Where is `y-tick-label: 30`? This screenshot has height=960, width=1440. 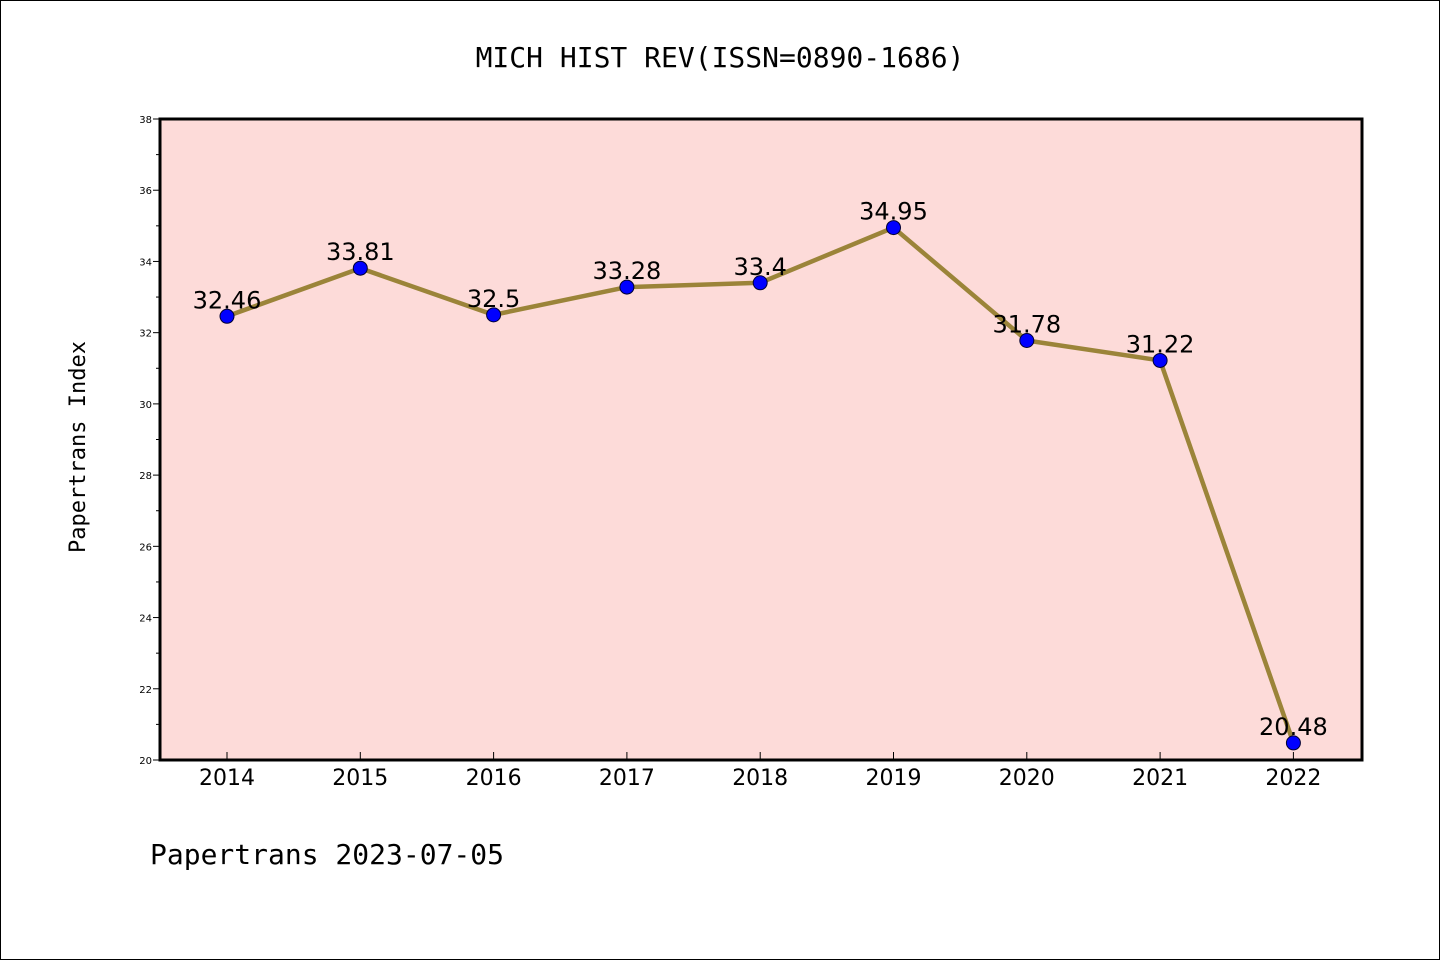 y-tick-label: 30 is located at coordinates (145, 405).